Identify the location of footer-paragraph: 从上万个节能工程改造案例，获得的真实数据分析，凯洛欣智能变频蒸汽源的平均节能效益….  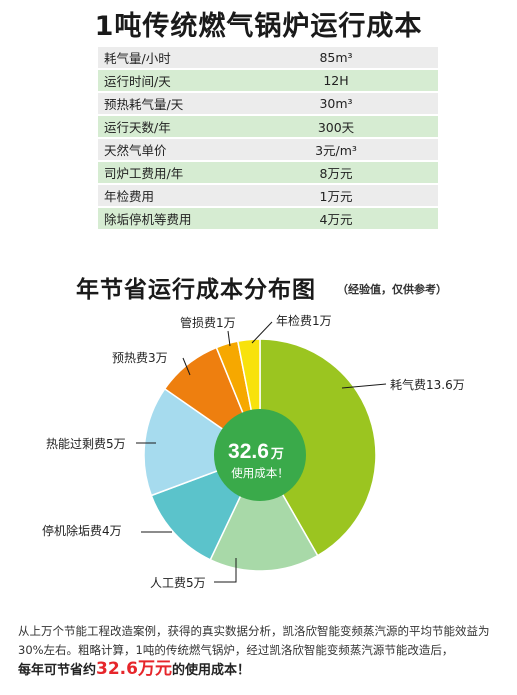
(254, 640).